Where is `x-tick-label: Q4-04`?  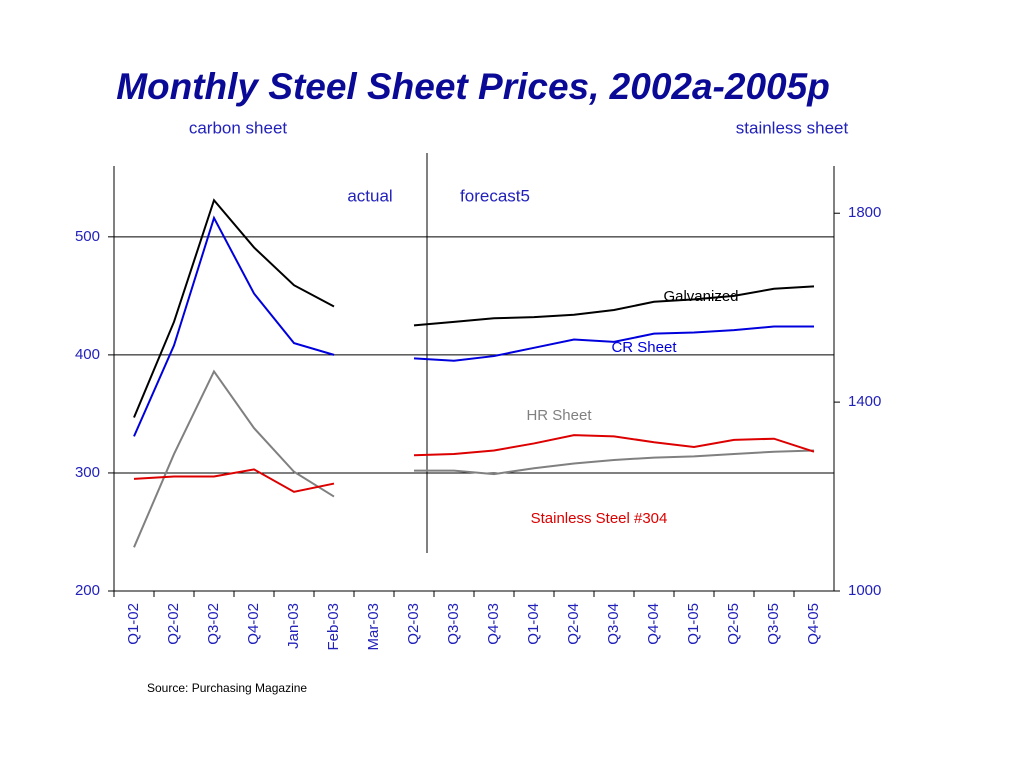
x-tick-label: Q4-04 is located at coordinates (653, 624).